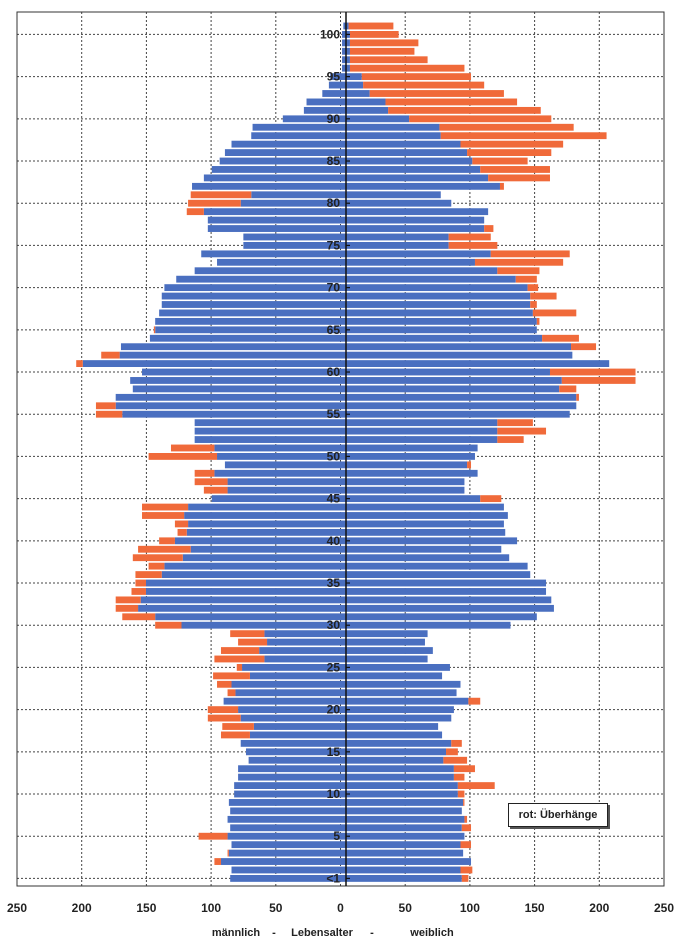  Describe the element at coordinates (334, 456) in the screenshot. I see `age-tick-label: 50` at that location.